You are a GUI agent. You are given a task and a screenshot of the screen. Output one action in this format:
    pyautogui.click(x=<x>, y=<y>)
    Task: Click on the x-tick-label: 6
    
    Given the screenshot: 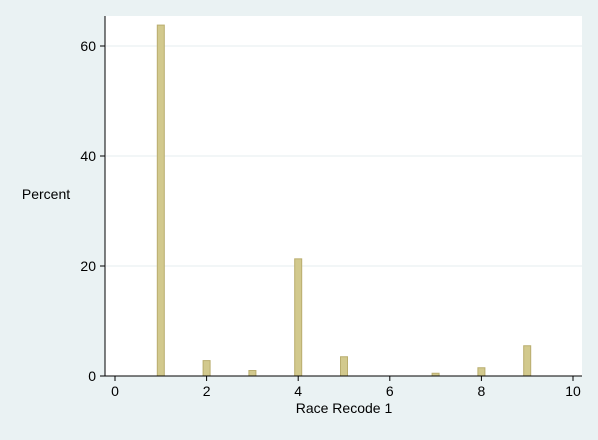 What is the action you would take?
    pyautogui.click(x=390, y=391)
    